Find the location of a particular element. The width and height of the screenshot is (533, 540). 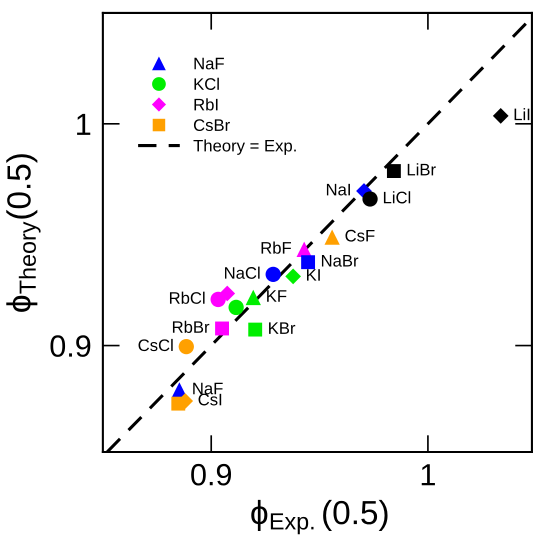

annotation: RbBr is located at coordinates (191, 326).